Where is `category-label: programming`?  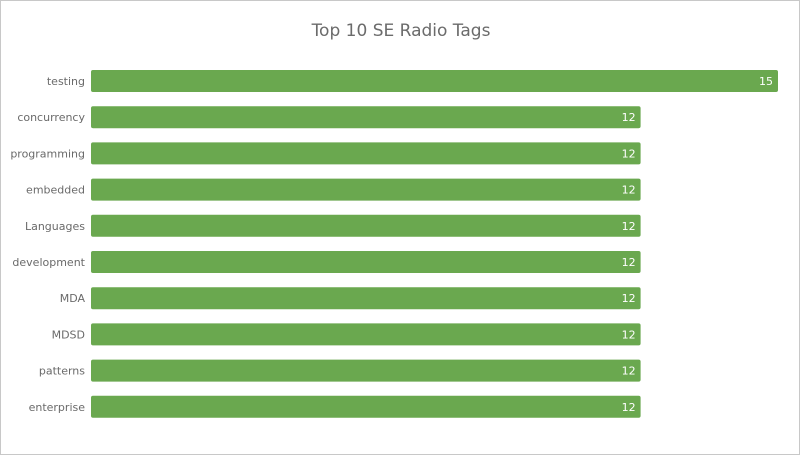
category-label: programming is located at coordinates (47, 153).